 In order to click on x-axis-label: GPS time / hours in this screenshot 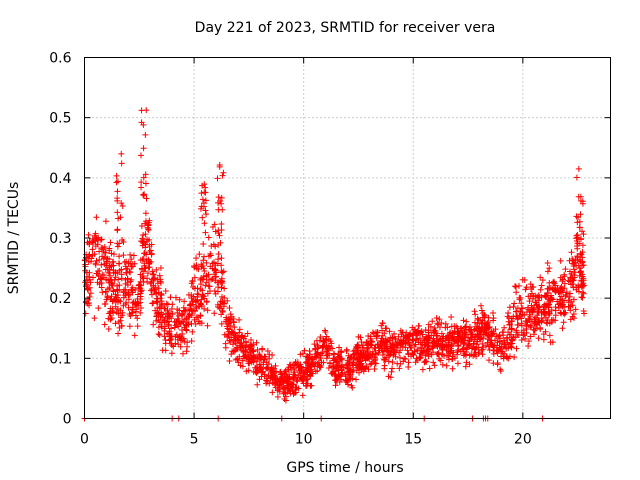, I will do `click(344, 468)`.